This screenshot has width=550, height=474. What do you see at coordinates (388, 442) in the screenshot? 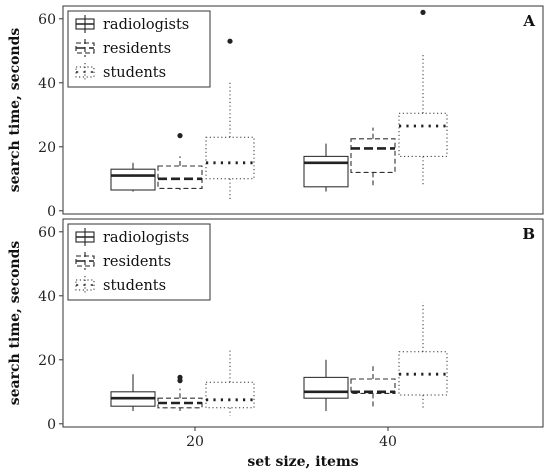
I see `x-tick-label: 40` at bounding box center [388, 442].